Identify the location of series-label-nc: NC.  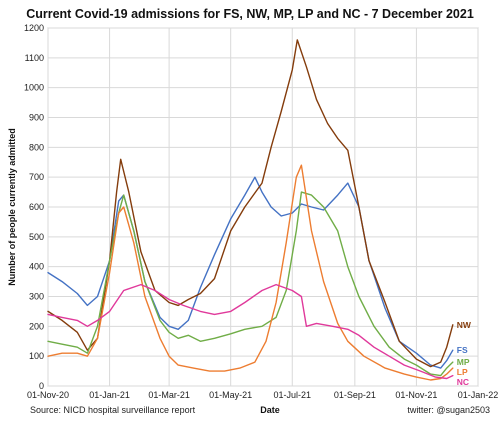
(463, 382).